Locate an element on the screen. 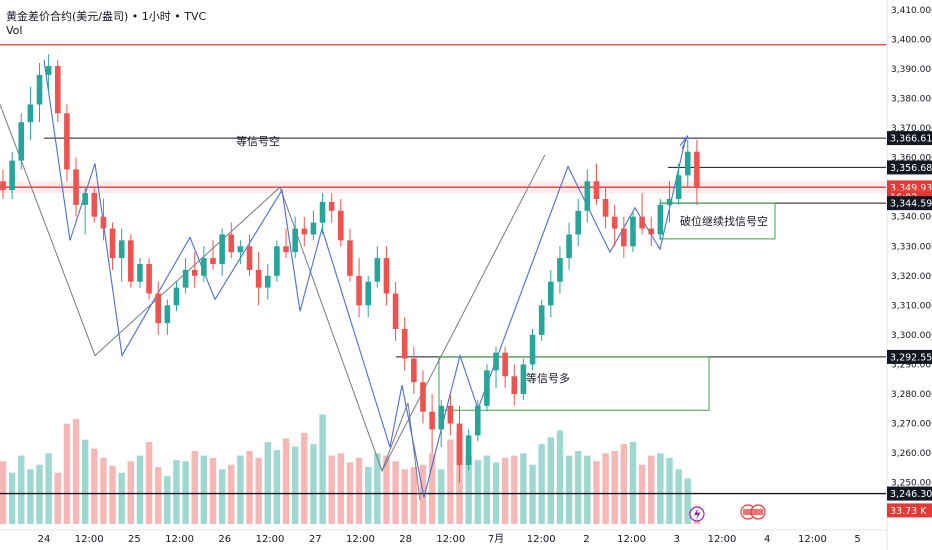 This screenshot has height=550, width=932. interval-label: 1小时 is located at coordinates (156, 16).